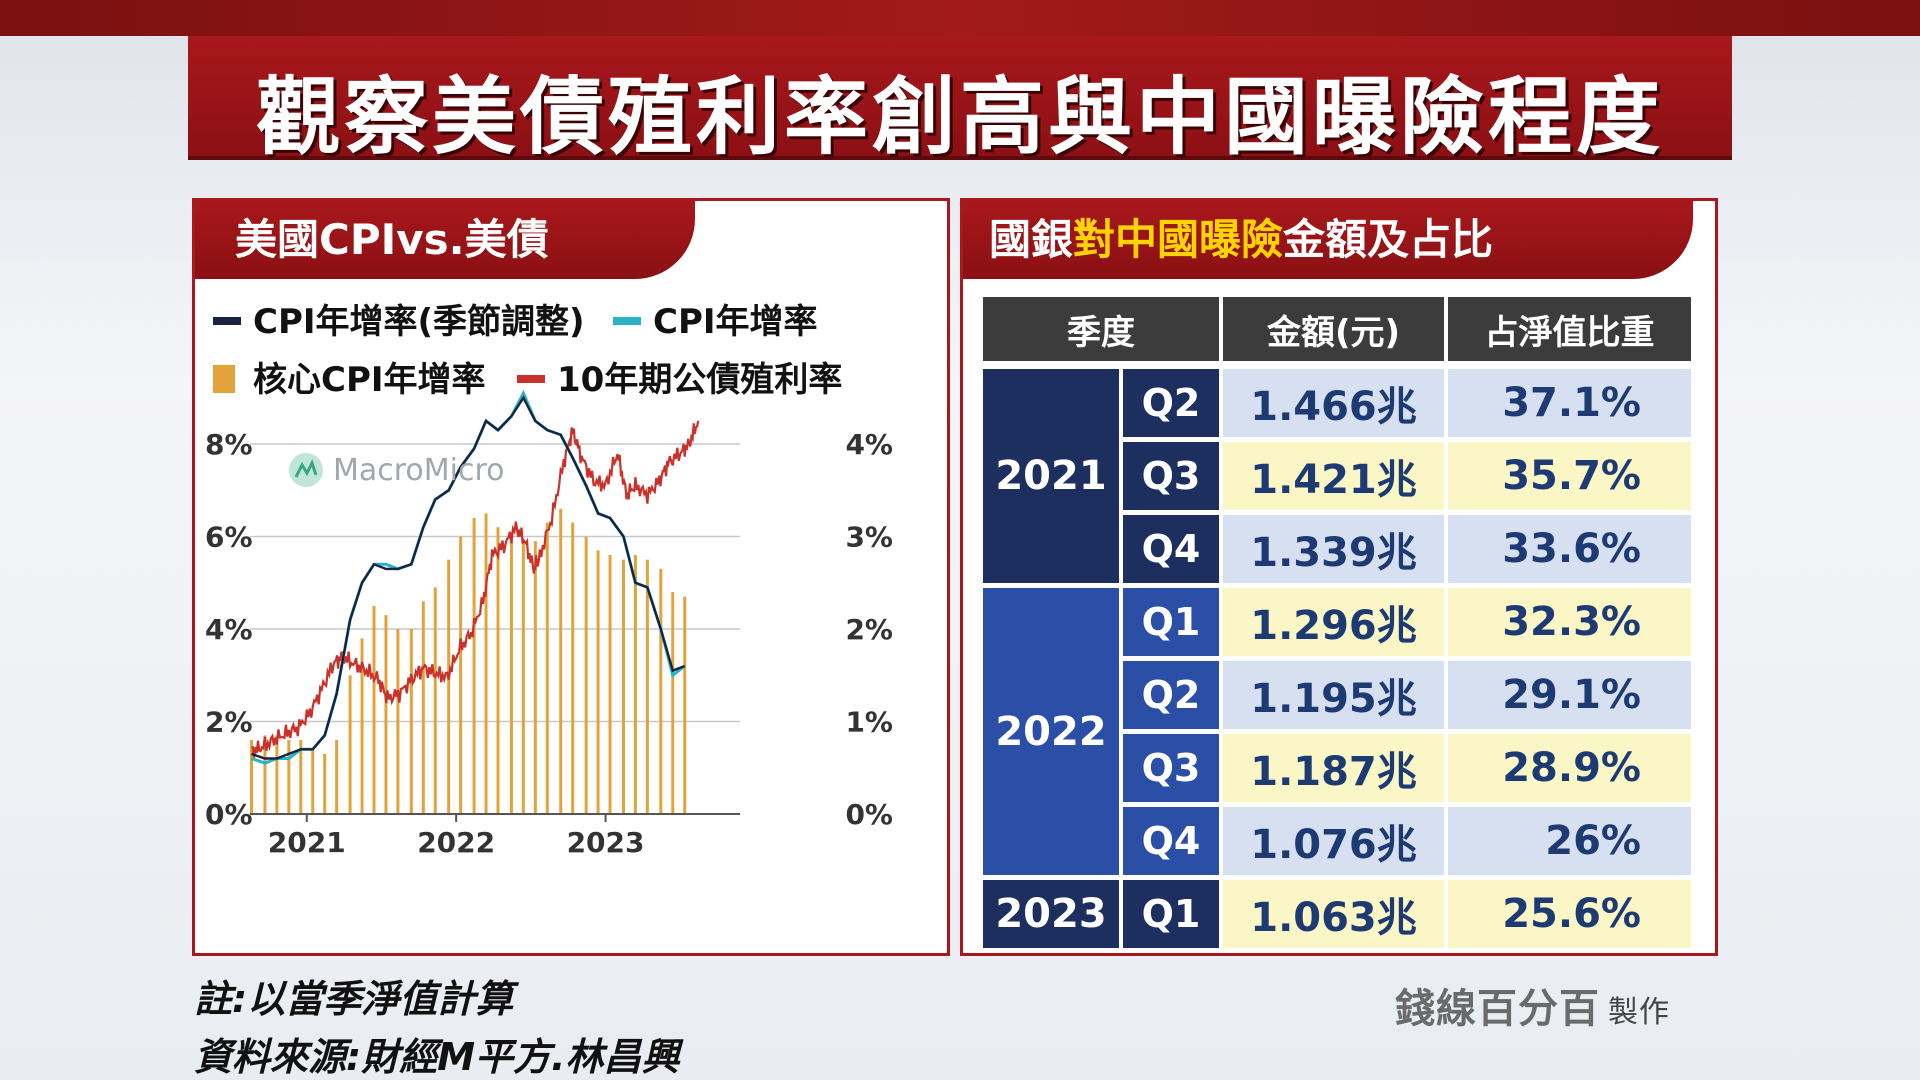 The height and width of the screenshot is (1080, 1920). What do you see at coordinates (1333, 622) in the screenshot?
I see `amount-cell: 1.296兆` at bounding box center [1333, 622].